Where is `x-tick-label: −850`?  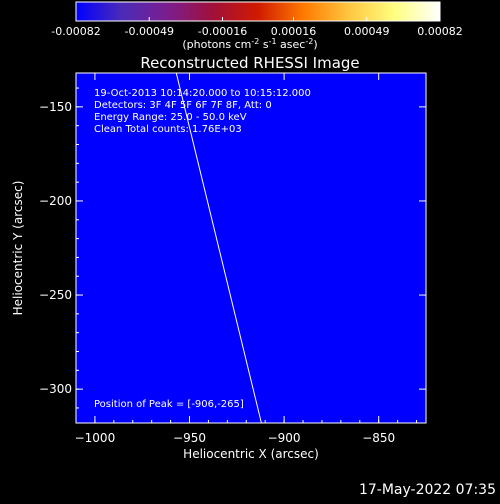
x-tick-label: −850 is located at coordinates (378, 438).